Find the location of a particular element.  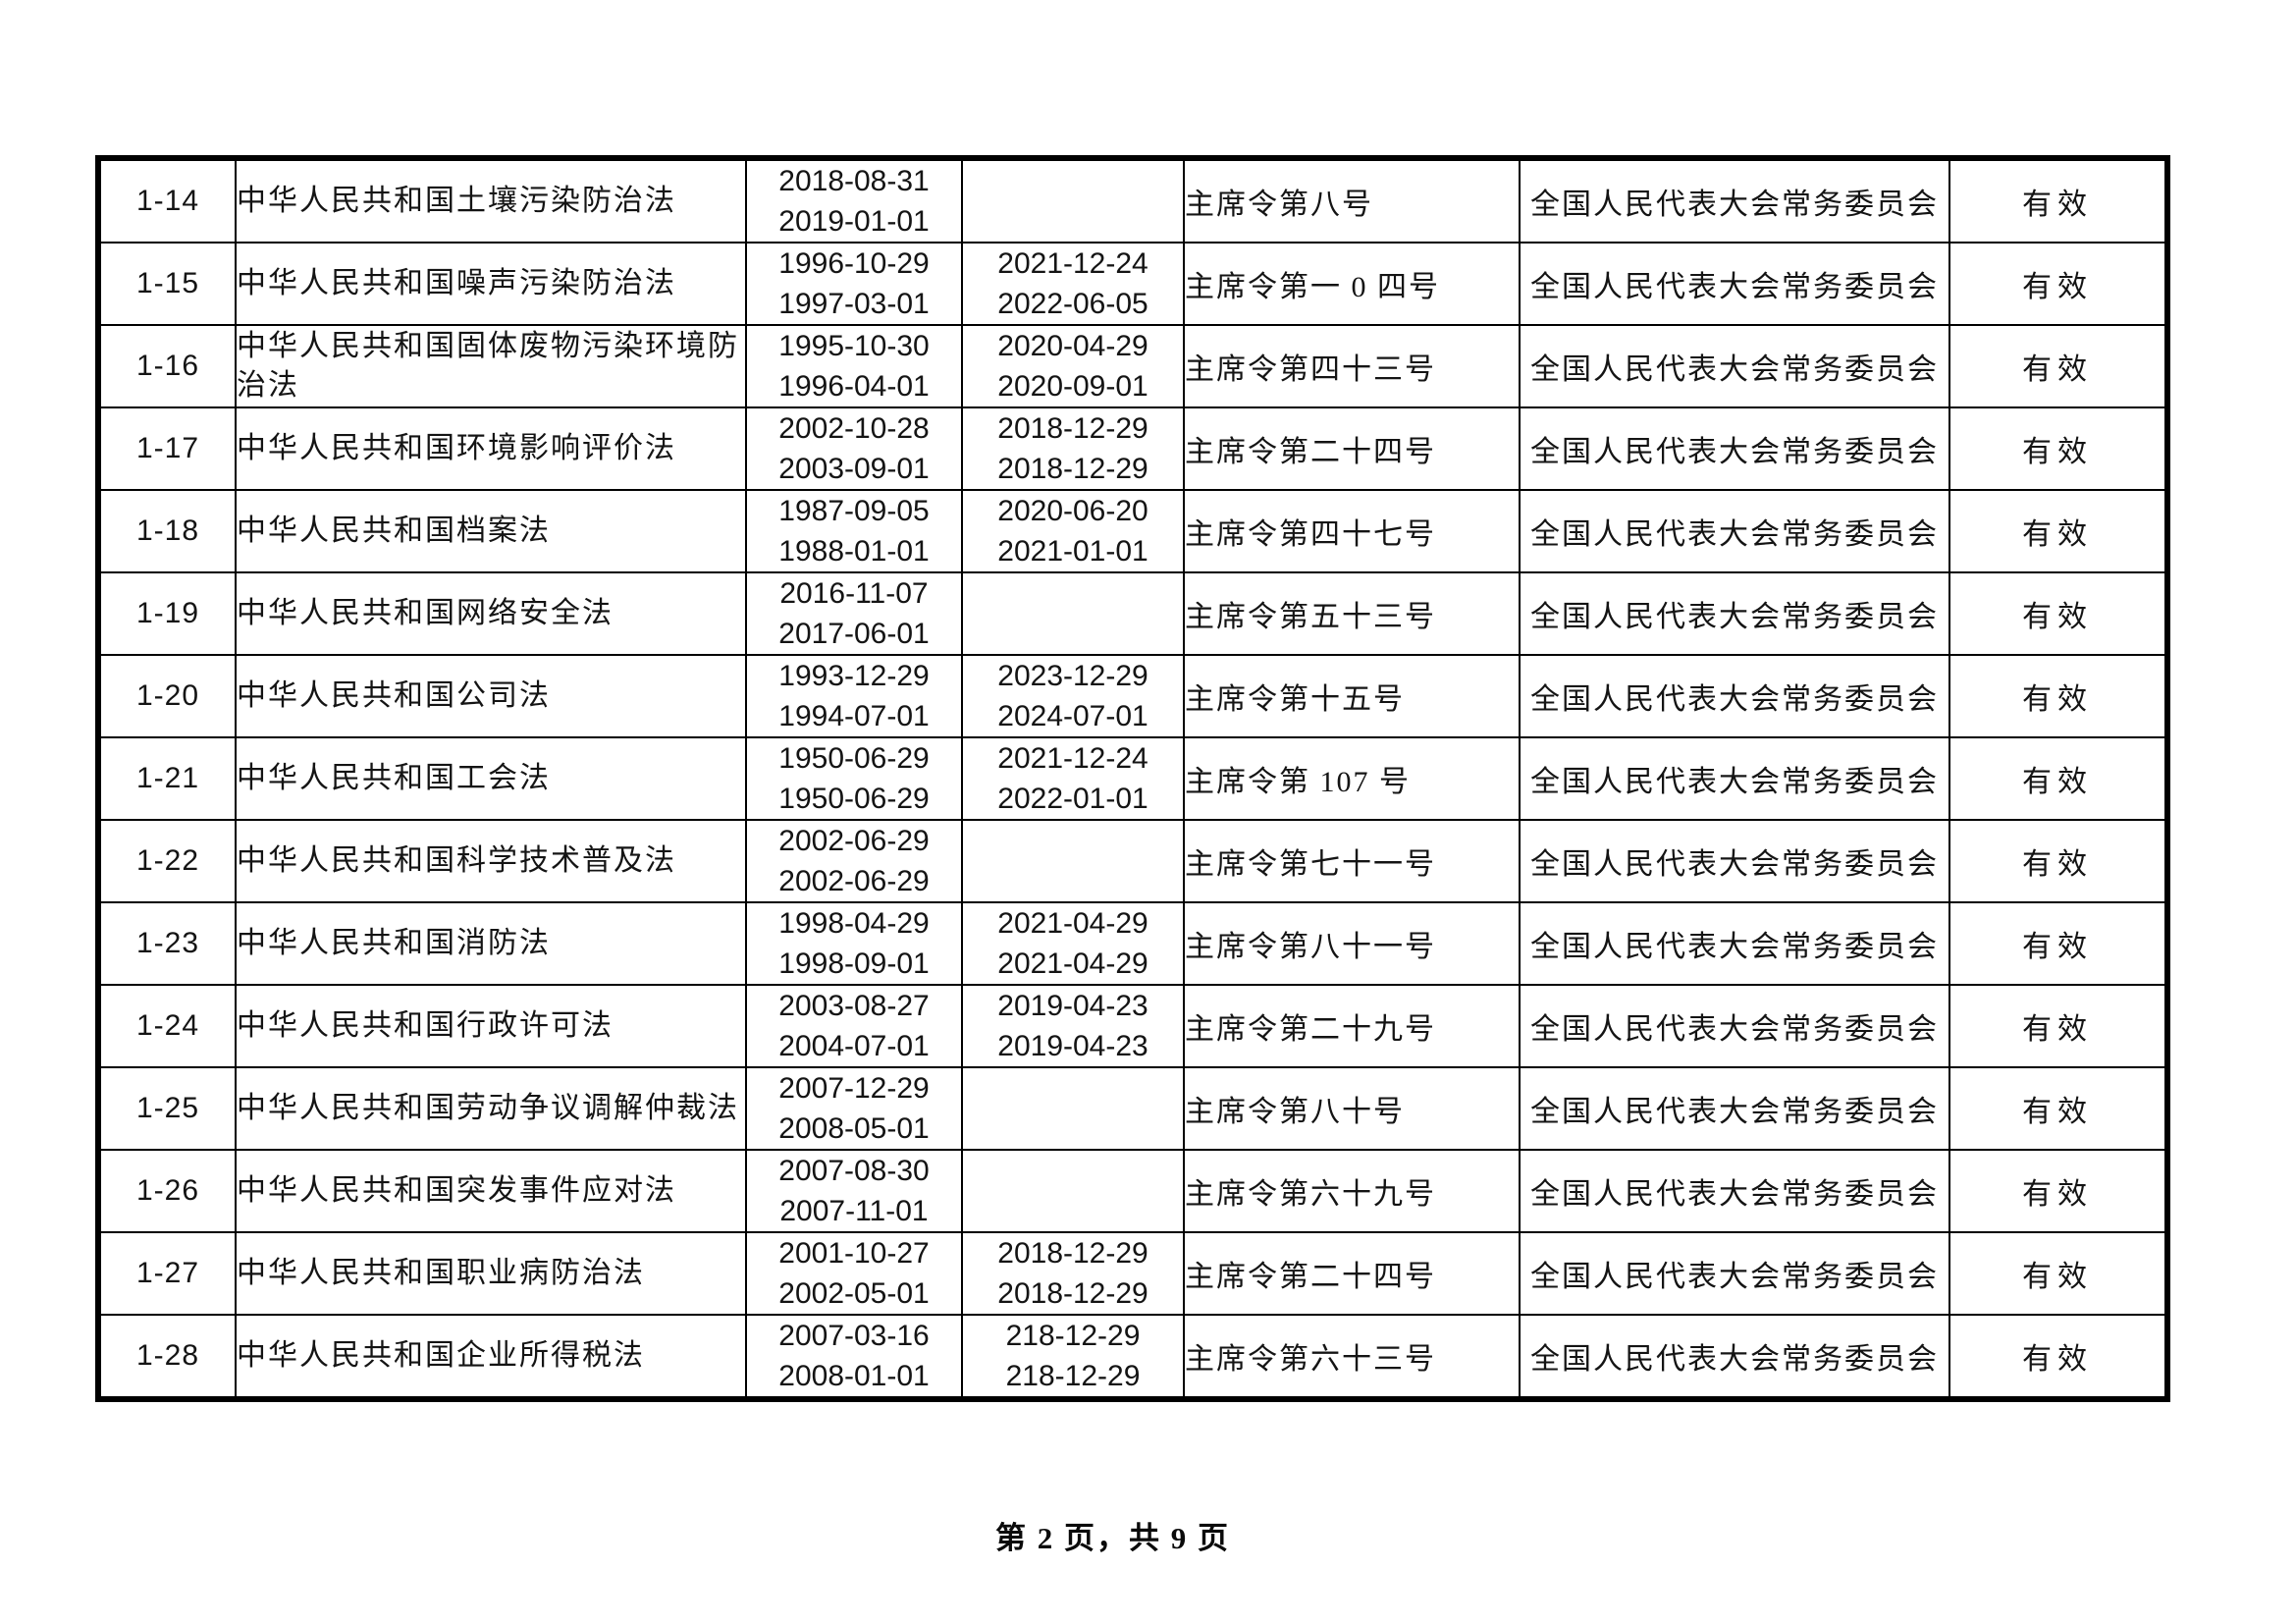

row-number: 1-28 is located at coordinates (167, 1357).